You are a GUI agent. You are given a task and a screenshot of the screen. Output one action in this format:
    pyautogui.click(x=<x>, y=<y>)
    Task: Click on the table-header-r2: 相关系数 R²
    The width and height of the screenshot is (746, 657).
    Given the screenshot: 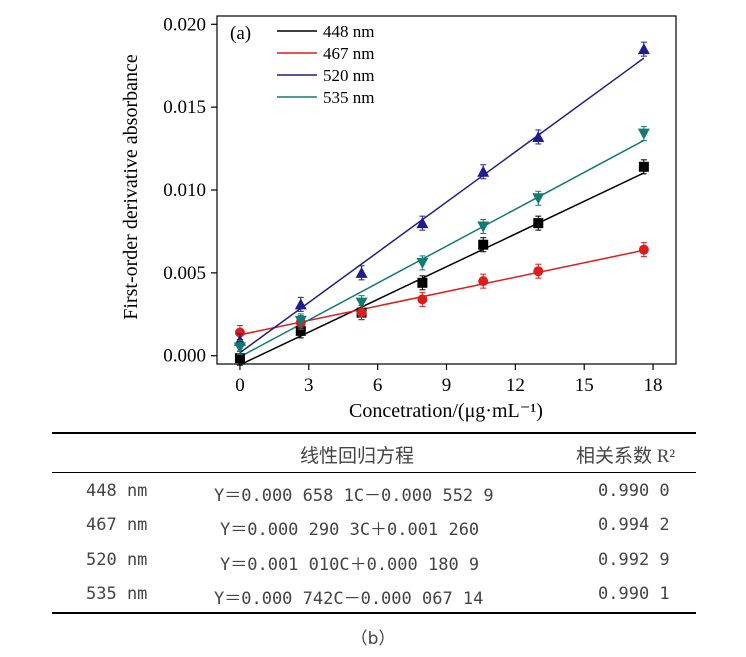 What is the action you would take?
    pyautogui.click(x=626, y=456)
    